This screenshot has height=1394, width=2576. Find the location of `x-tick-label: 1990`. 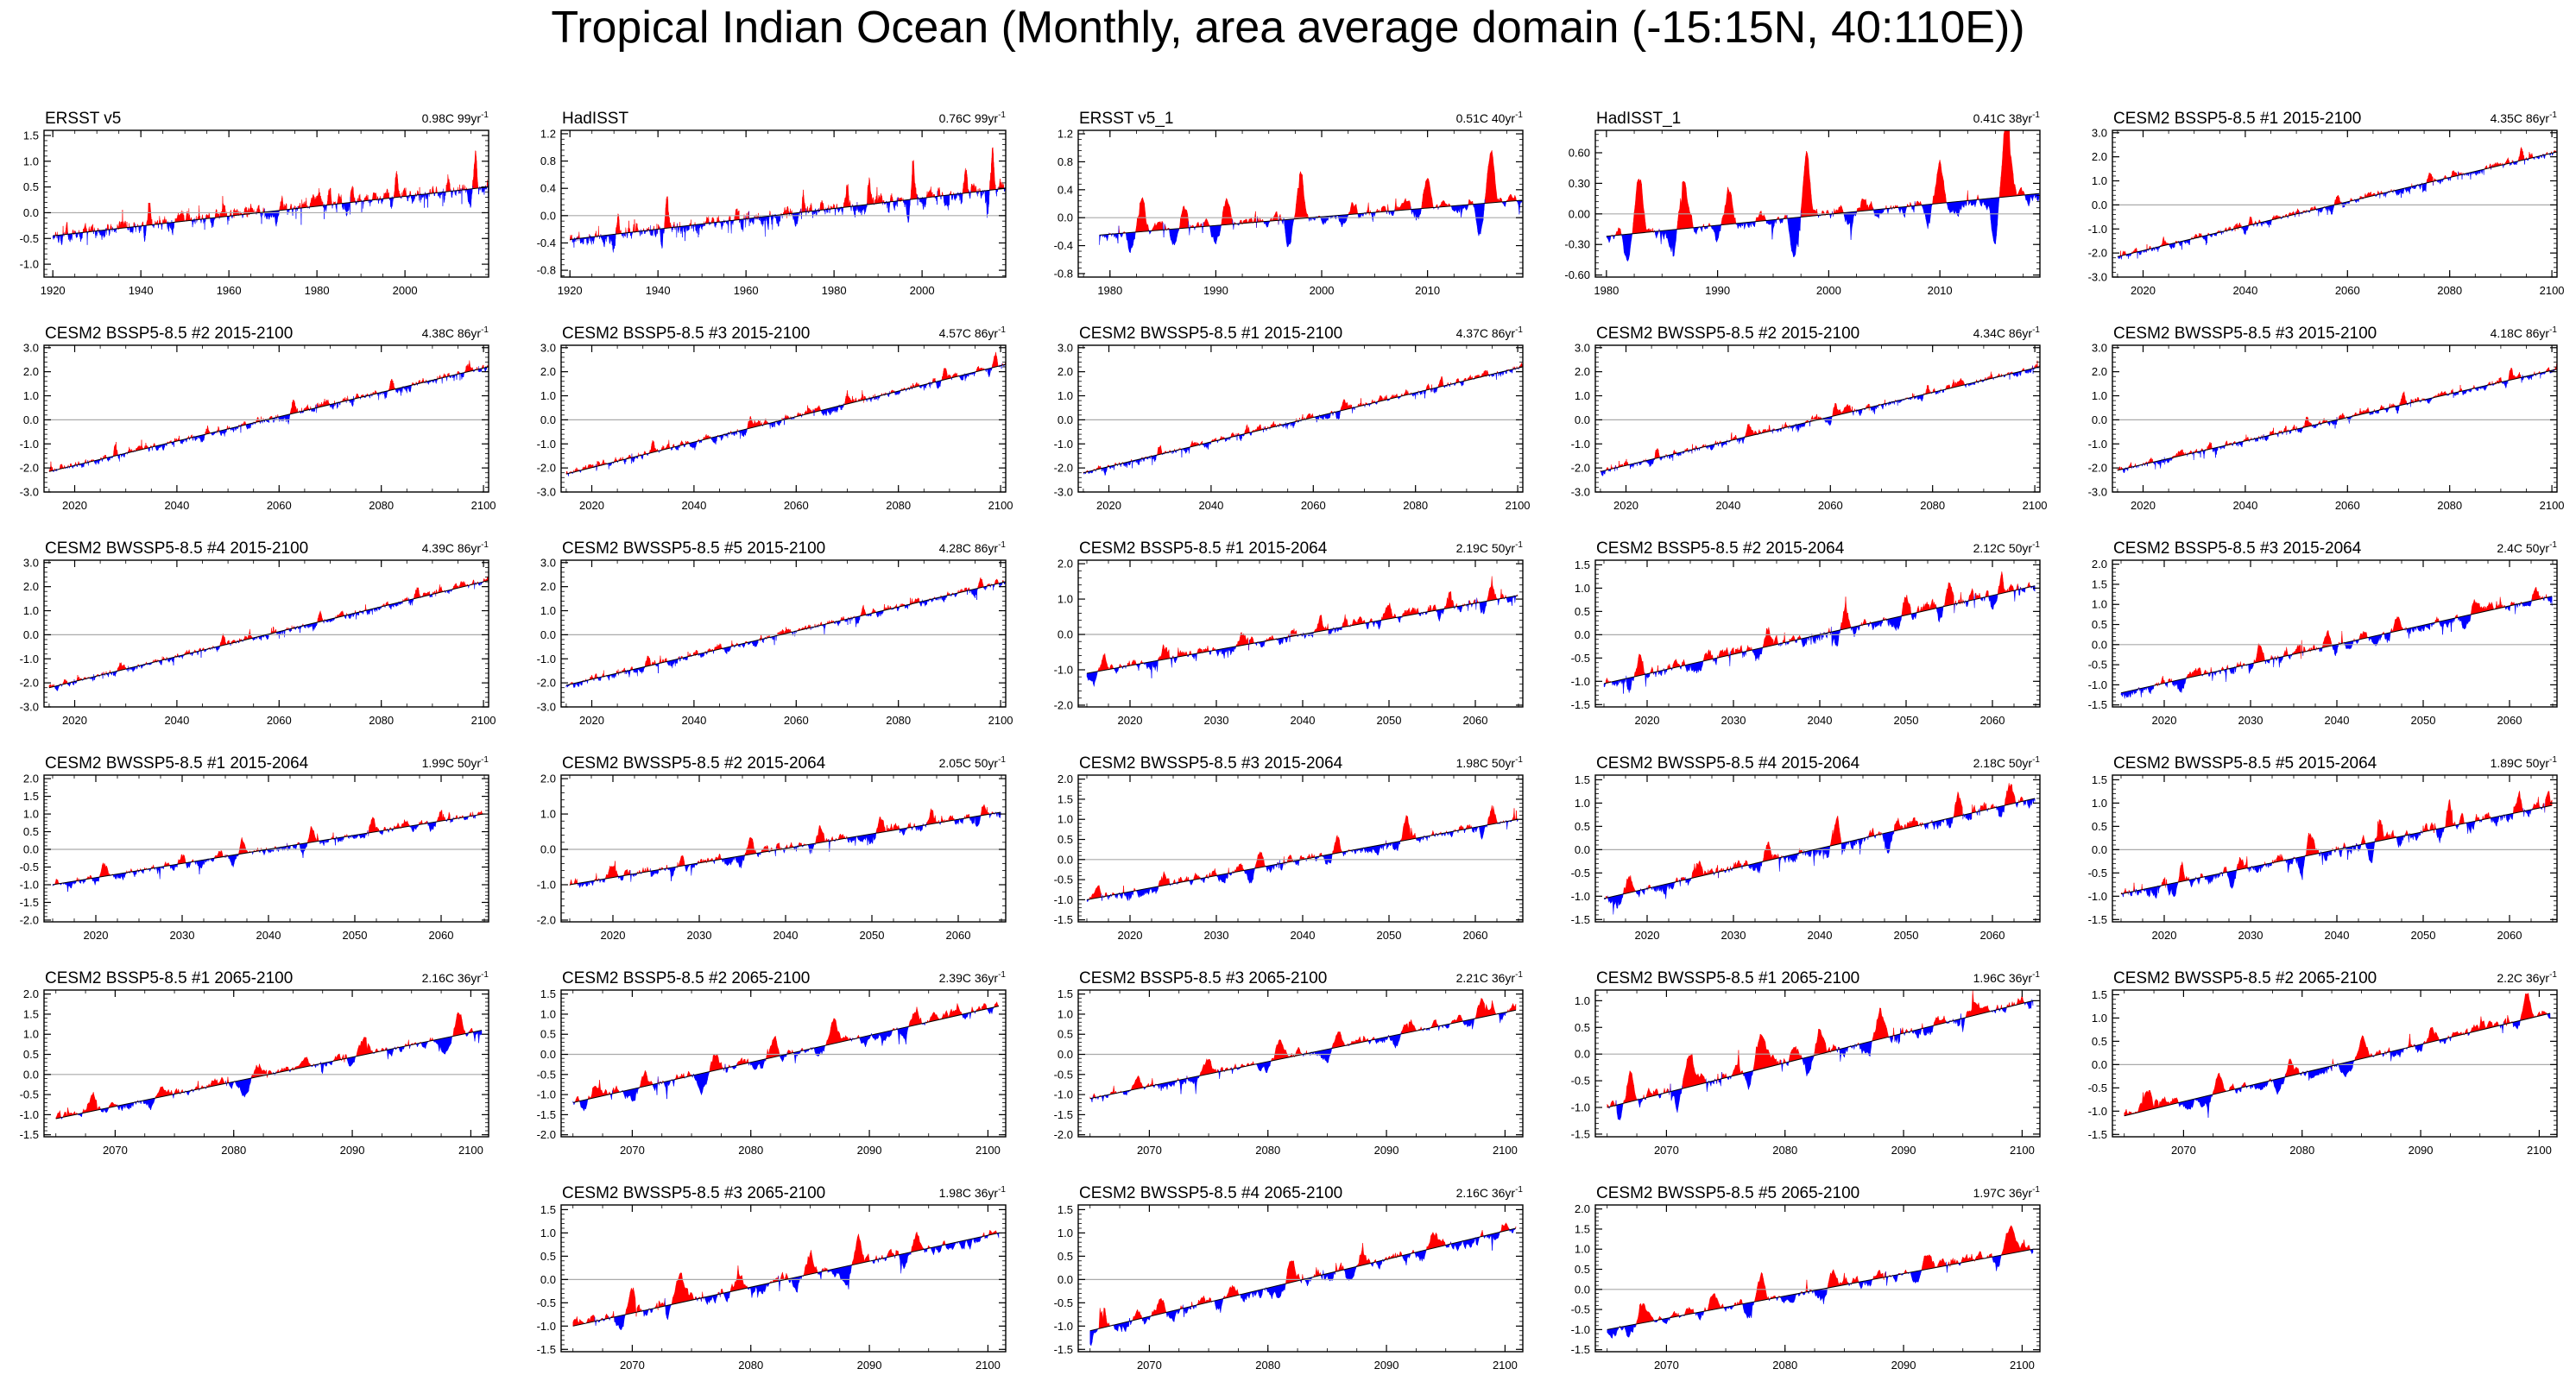

x-tick-label: 1990 is located at coordinates (1717, 290).